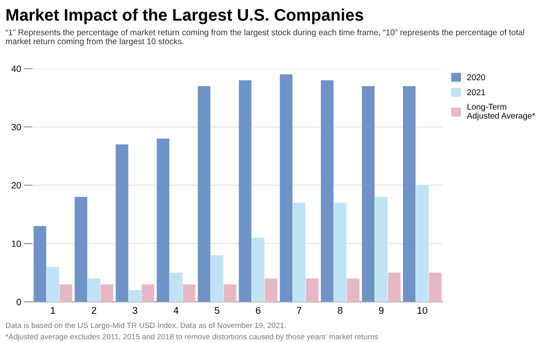 This screenshot has width=540, height=343. I want to click on x-tick-label: 4, so click(176, 310).